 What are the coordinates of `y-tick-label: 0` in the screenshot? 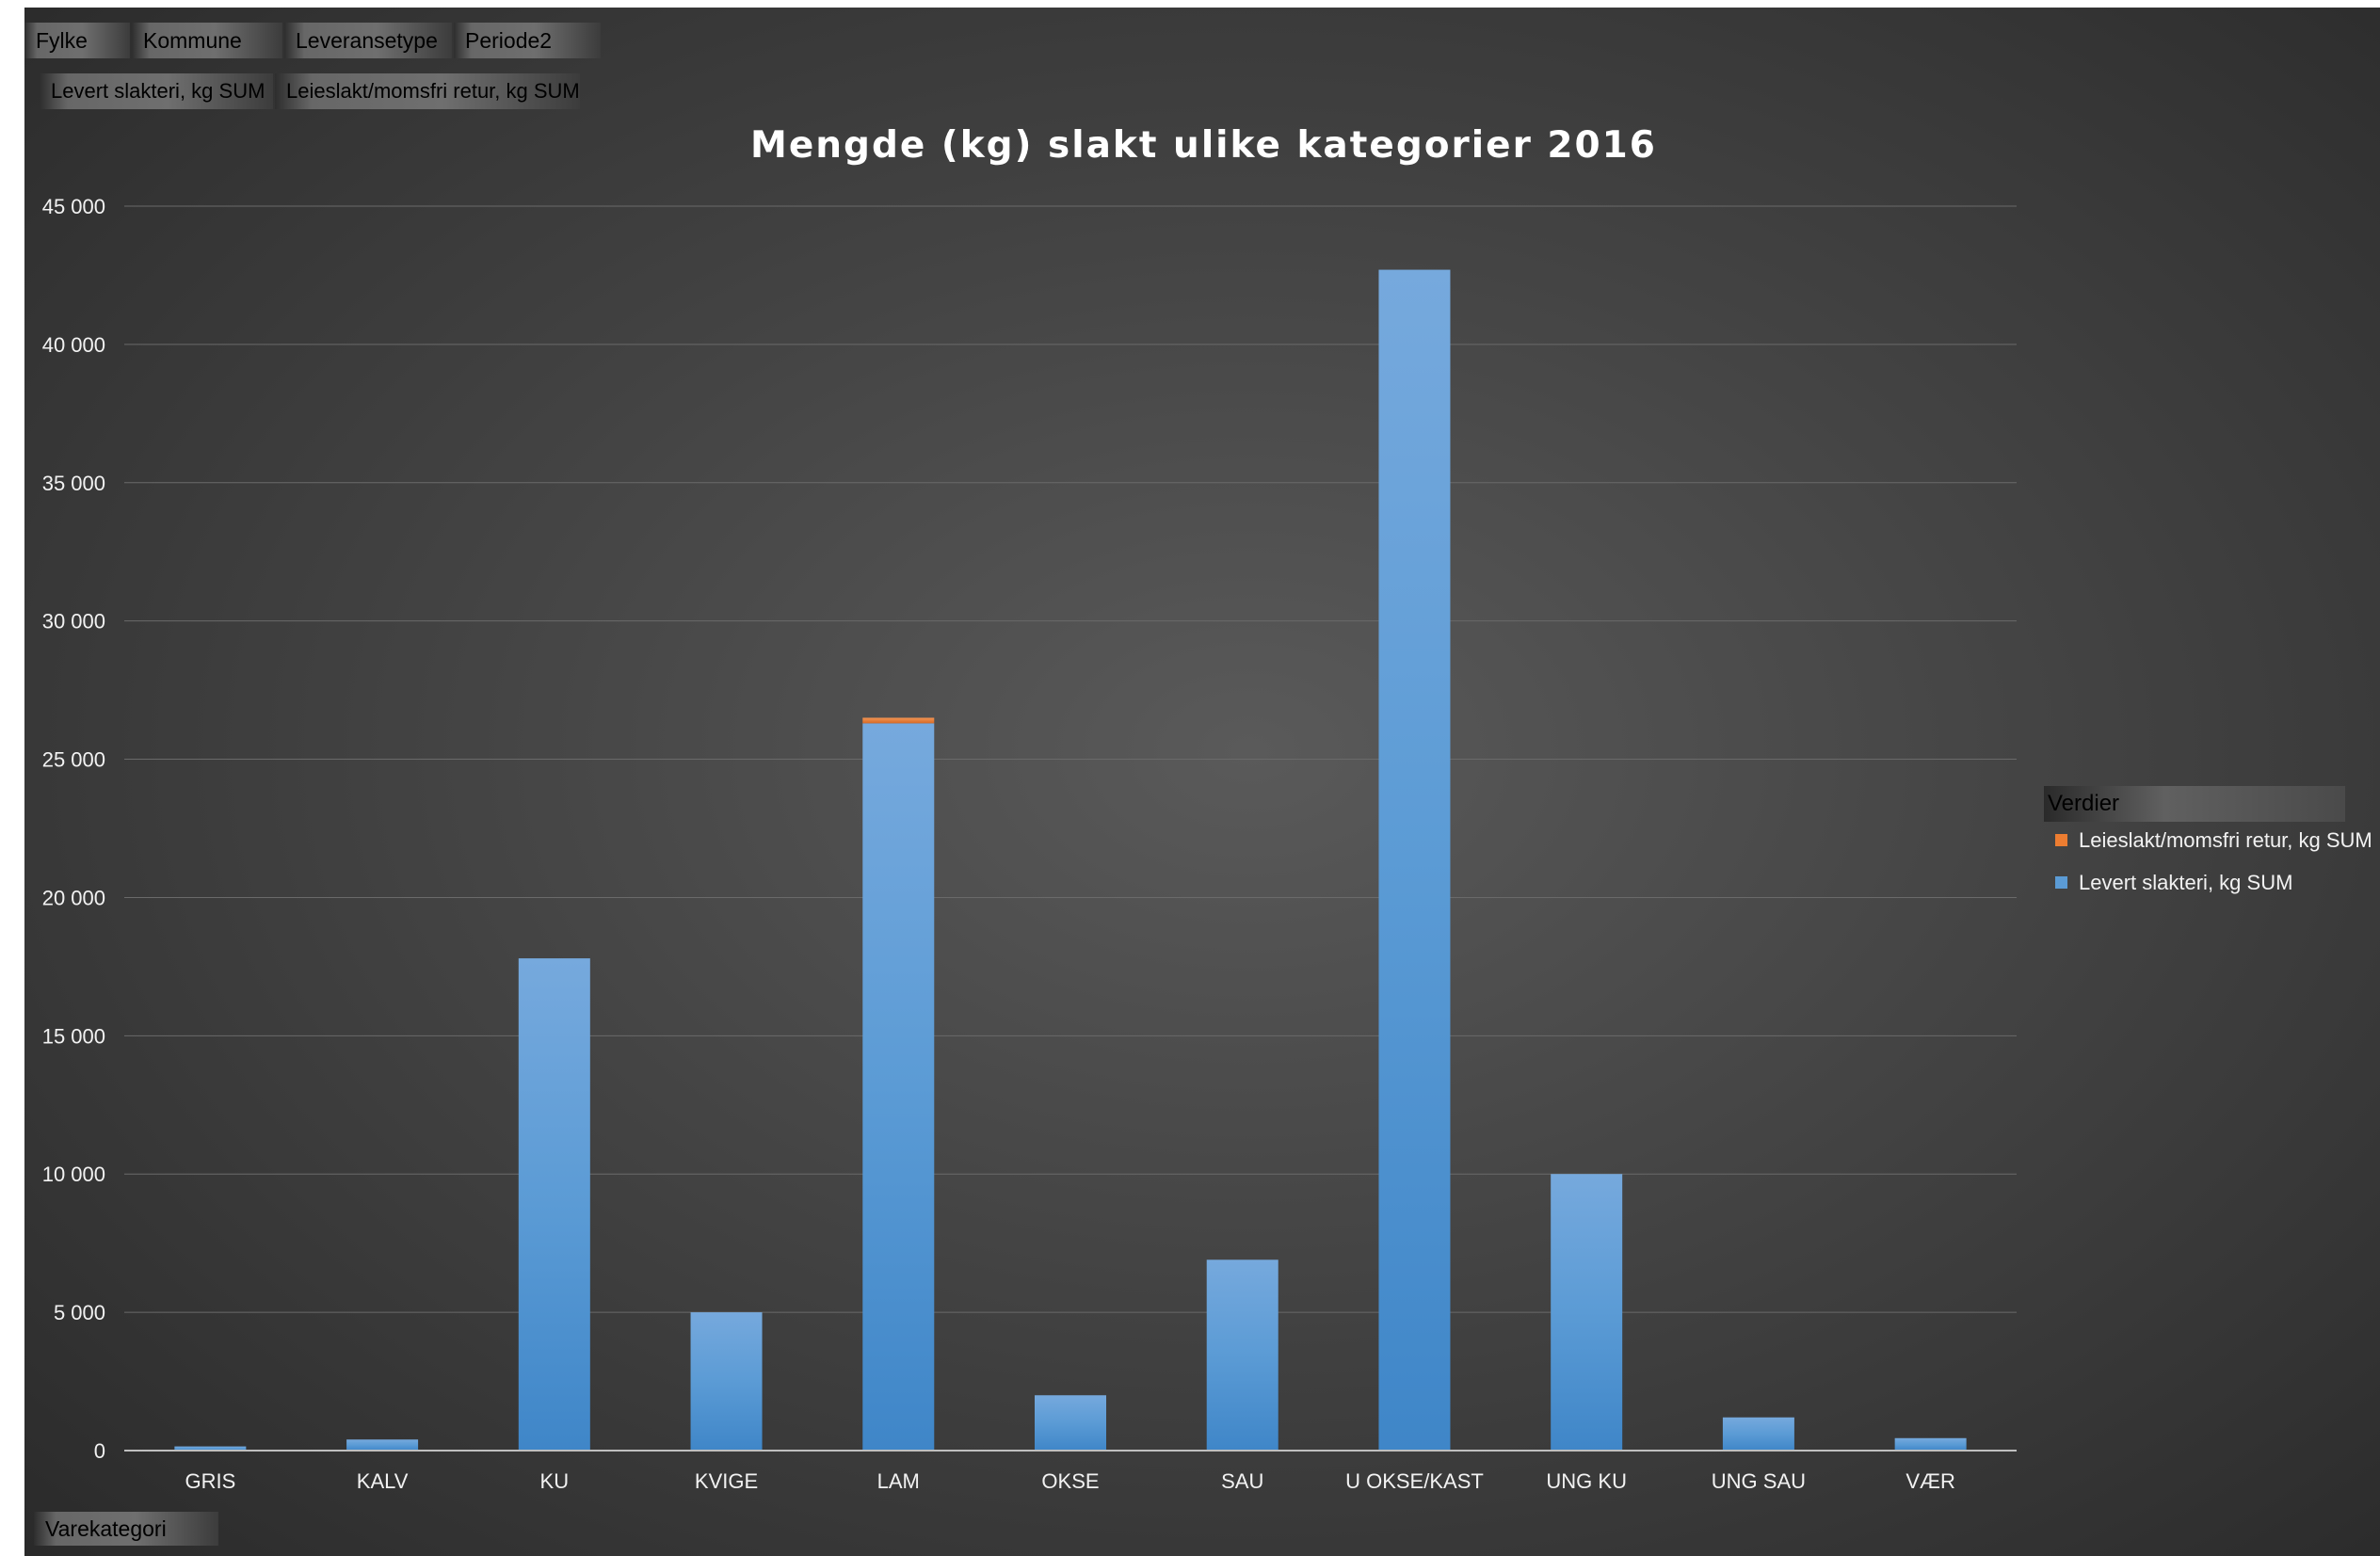 It's located at (99, 1451).